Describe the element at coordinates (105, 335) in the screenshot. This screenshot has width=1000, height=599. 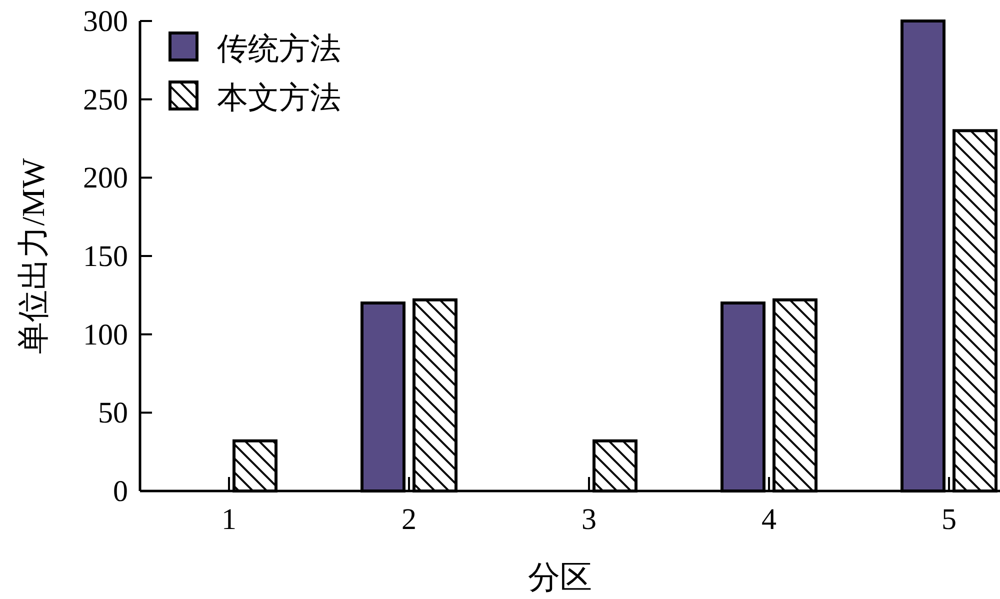
I see `y-tick-label: 100` at that location.